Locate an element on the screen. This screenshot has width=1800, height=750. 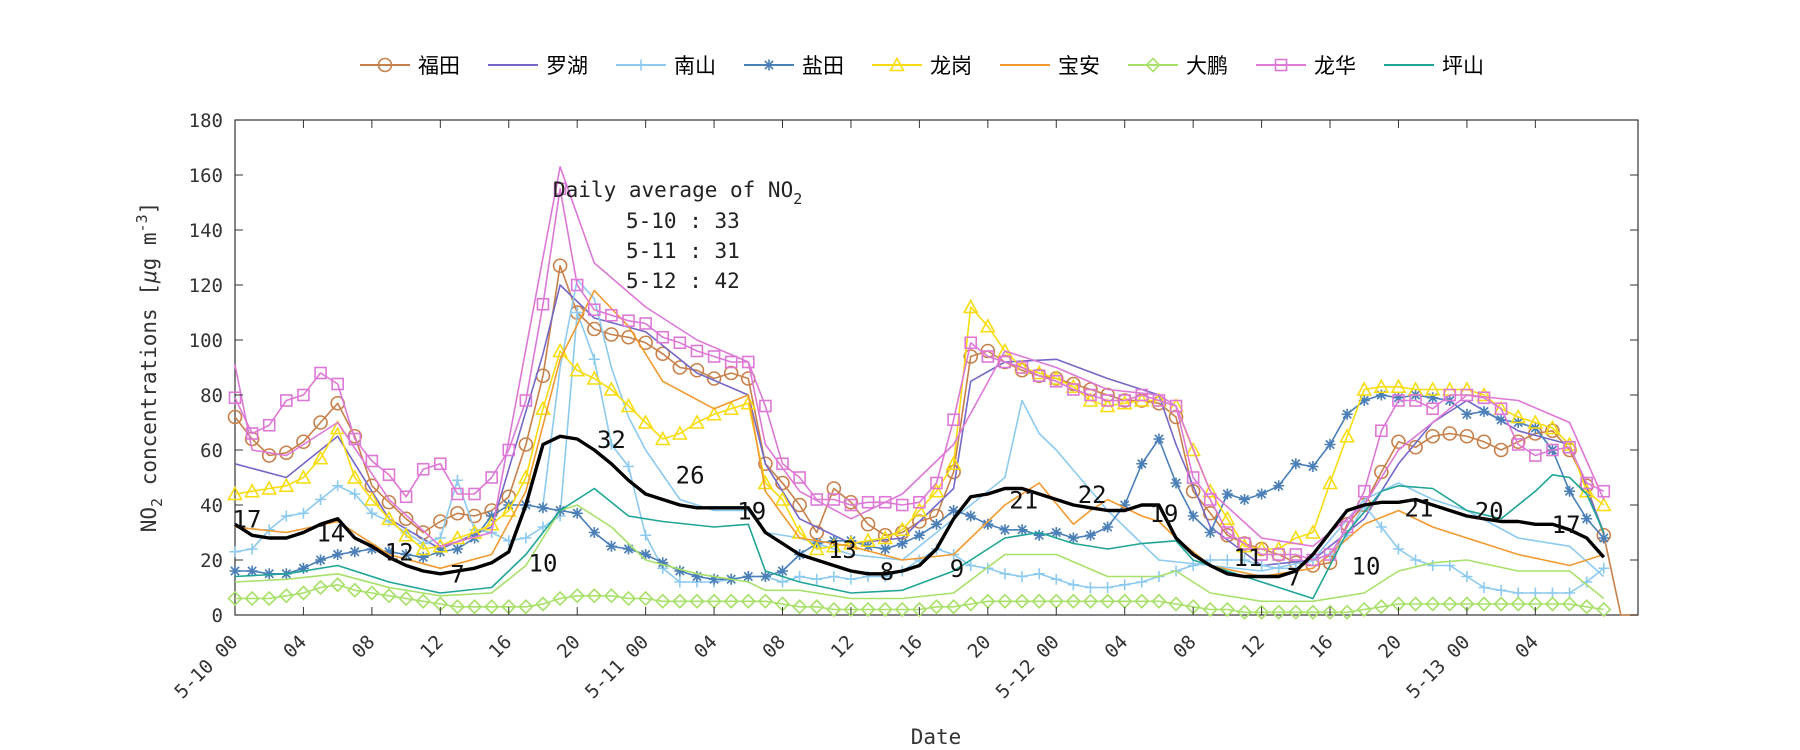
series-s11 is located at coordinates (919, 537).